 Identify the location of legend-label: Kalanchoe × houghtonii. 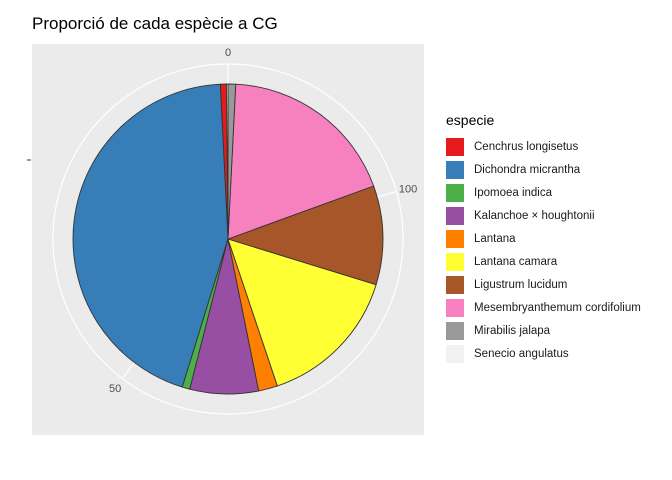
(534, 215).